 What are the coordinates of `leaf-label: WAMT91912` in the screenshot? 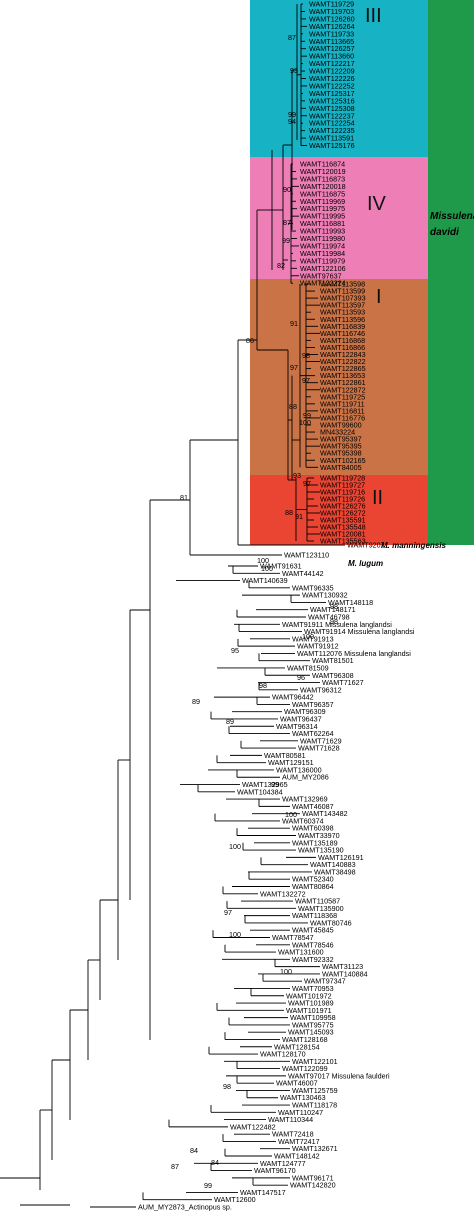 It's located at (318, 646).